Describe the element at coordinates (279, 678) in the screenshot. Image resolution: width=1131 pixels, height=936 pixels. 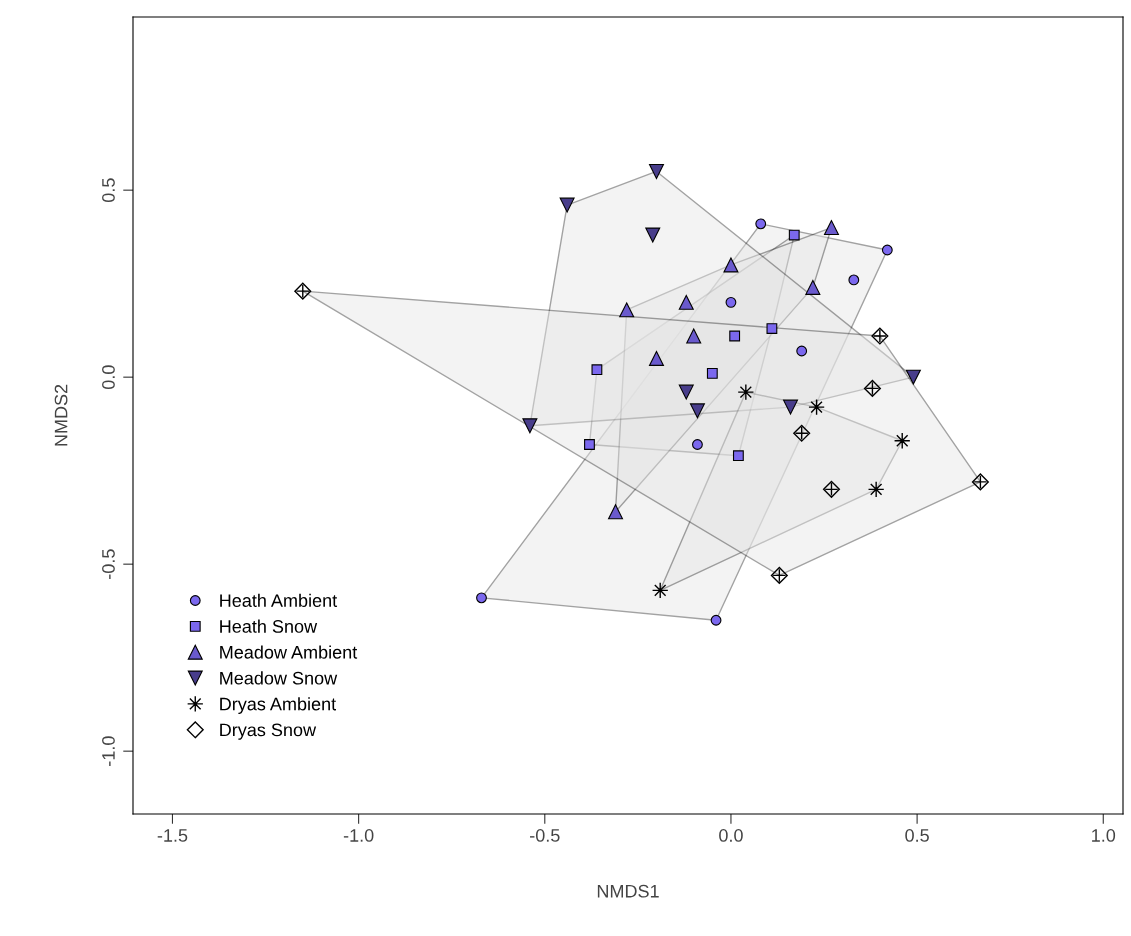
I see `legend-label: Meadow Snow` at that location.